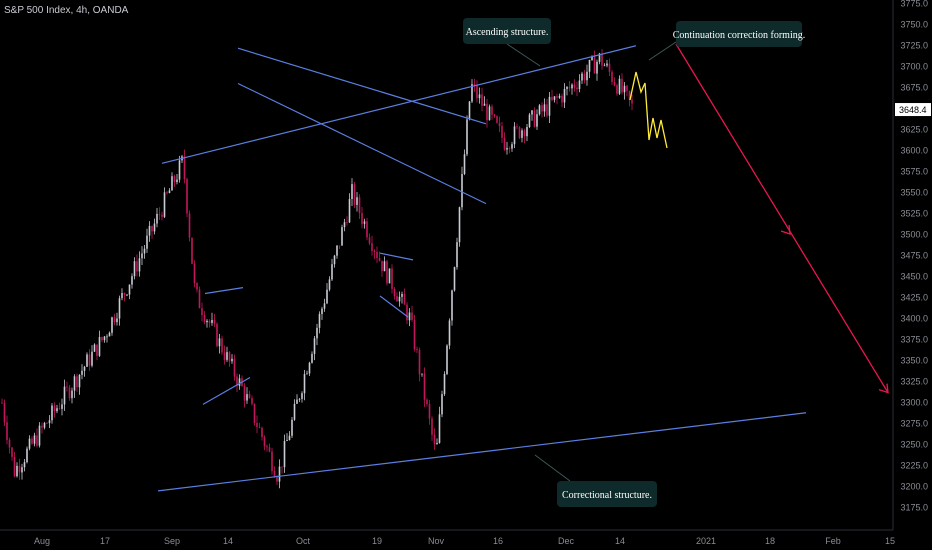 The image size is (932, 550). I want to click on note-text: Correctional structure., so click(607, 495).